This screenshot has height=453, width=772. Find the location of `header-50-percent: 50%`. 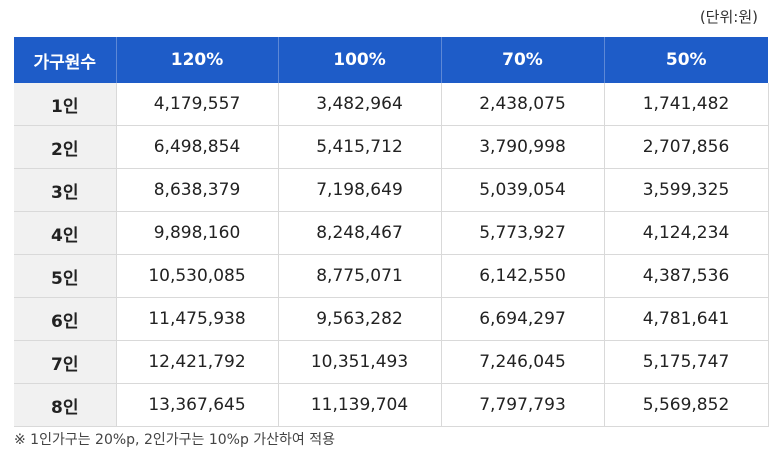

header-50-percent: 50% is located at coordinates (685, 60).